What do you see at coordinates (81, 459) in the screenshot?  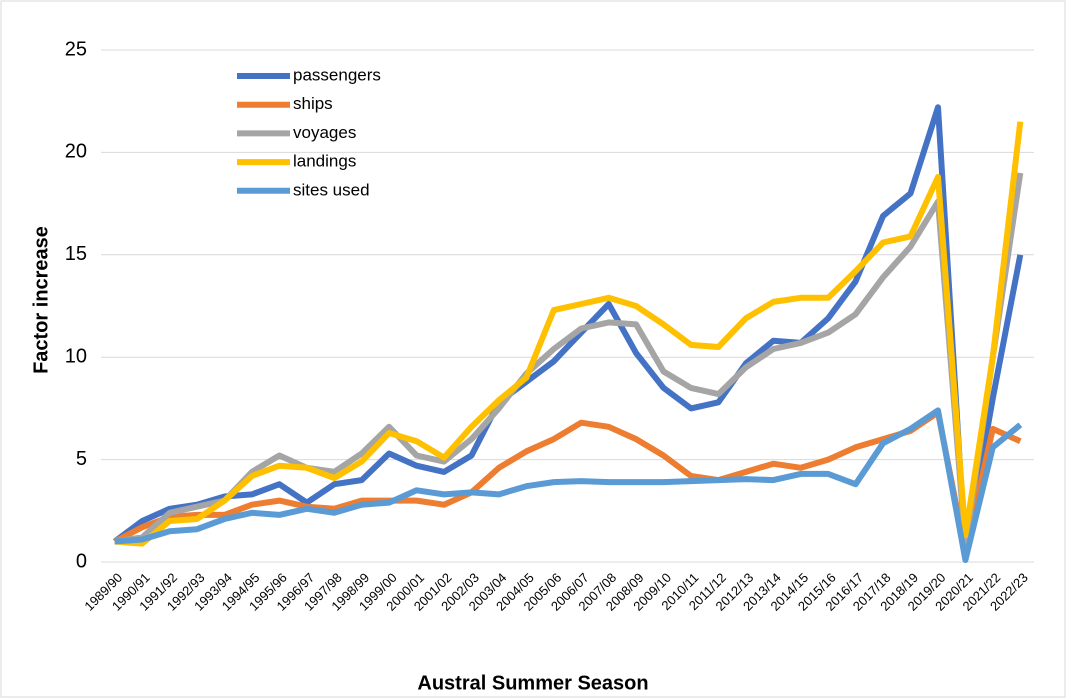 I see `y-tick-label: 5` at bounding box center [81, 459].